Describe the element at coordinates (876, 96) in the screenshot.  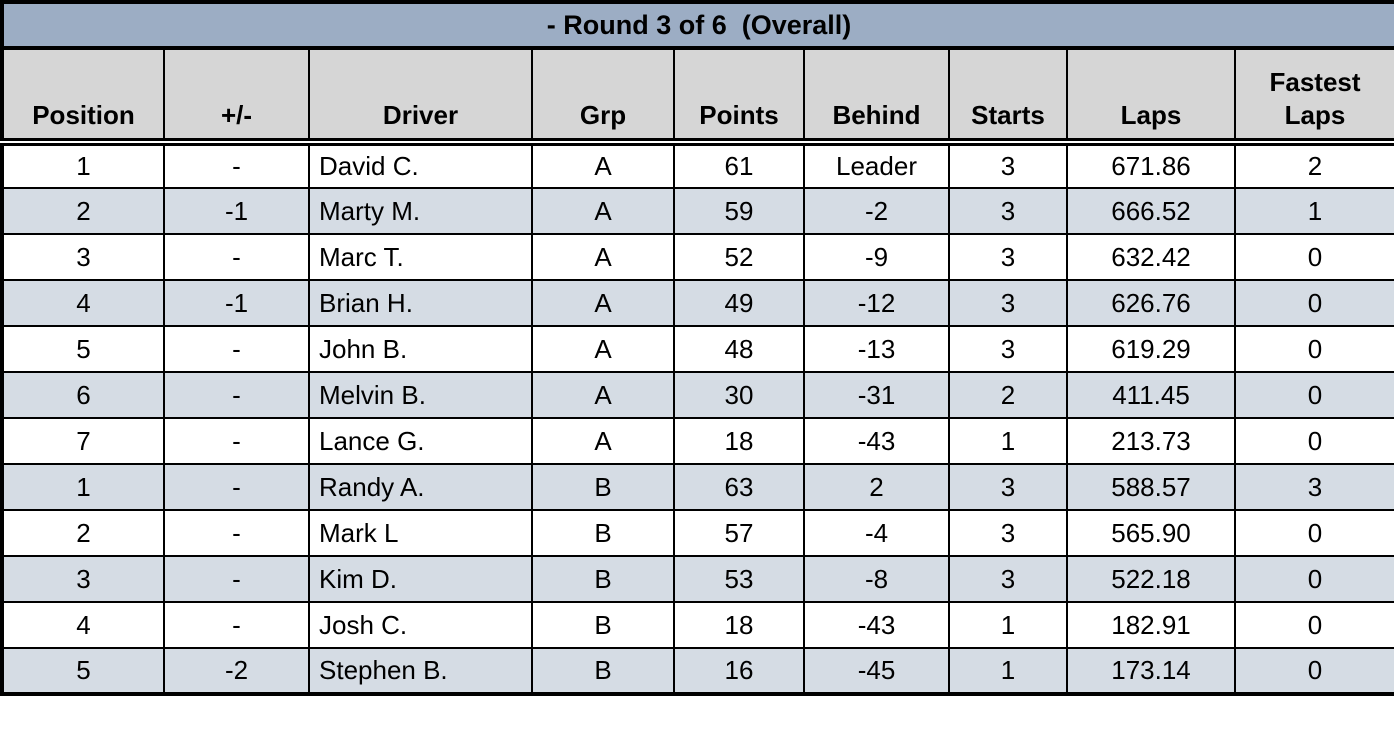
I see `column-header-behind: Behind` at that location.